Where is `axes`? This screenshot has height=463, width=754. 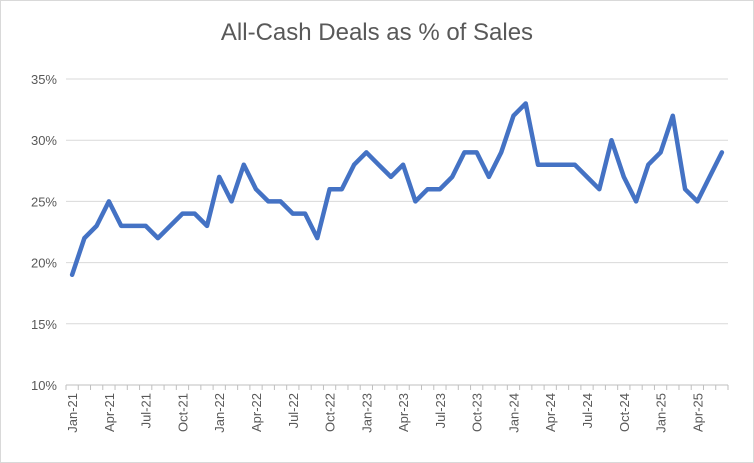
axes is located at coordinates (397, 387).